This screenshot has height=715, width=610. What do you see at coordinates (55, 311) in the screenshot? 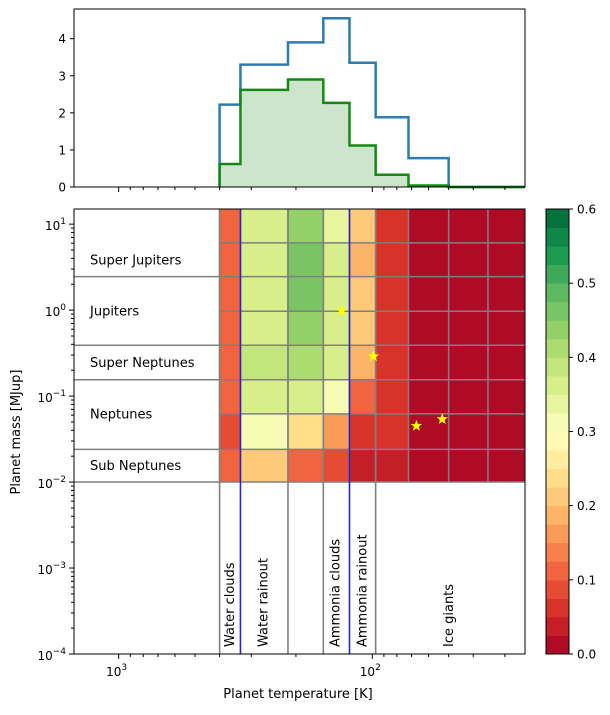
I see `y-tick-label: 10⁰` at bounding box center [55, 311].